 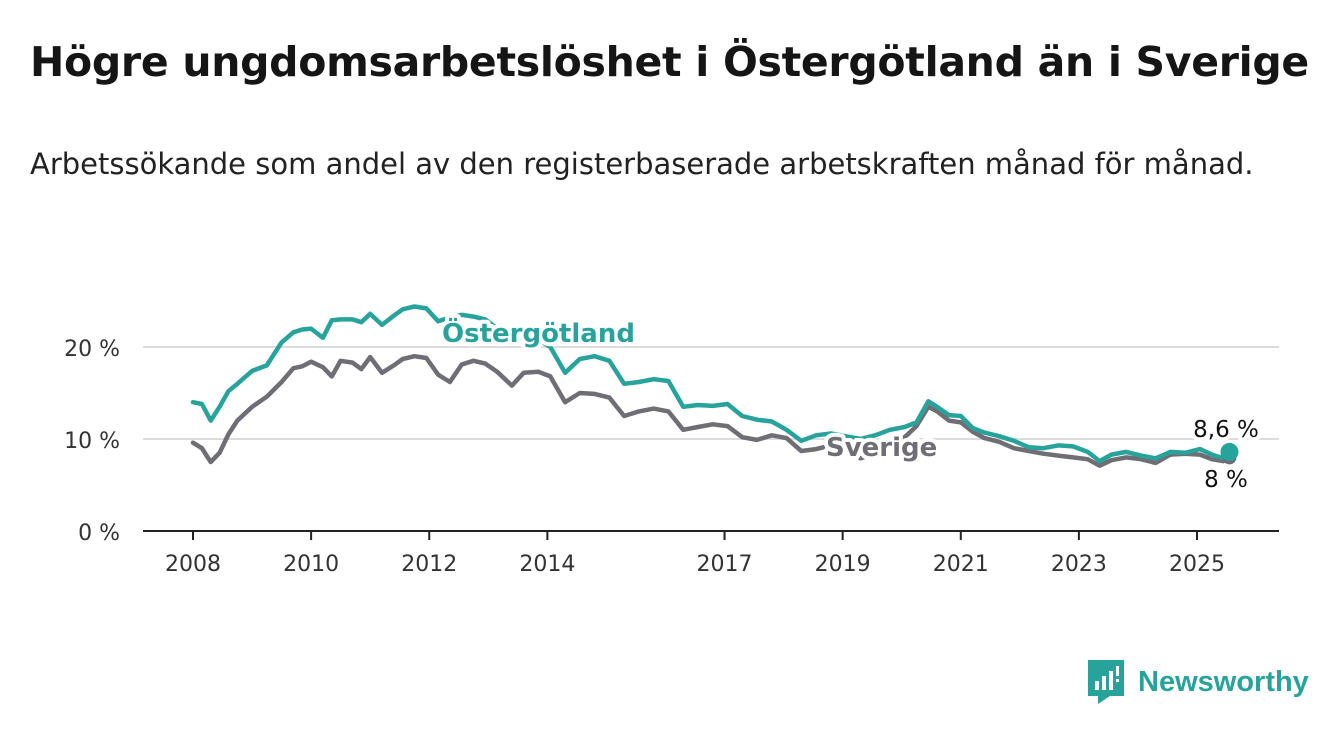 I want to click on x-tick-label: 2017, so click(x=725, y=564).